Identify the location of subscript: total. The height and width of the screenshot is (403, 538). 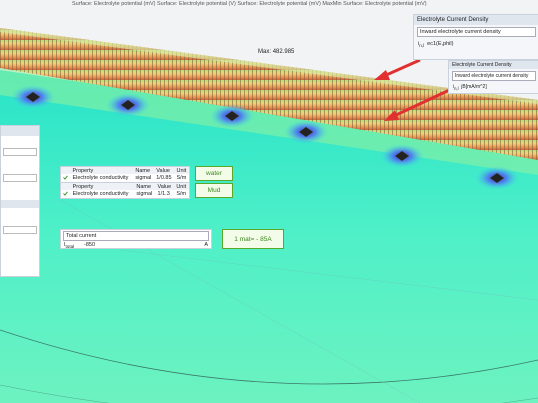
(70, 247).